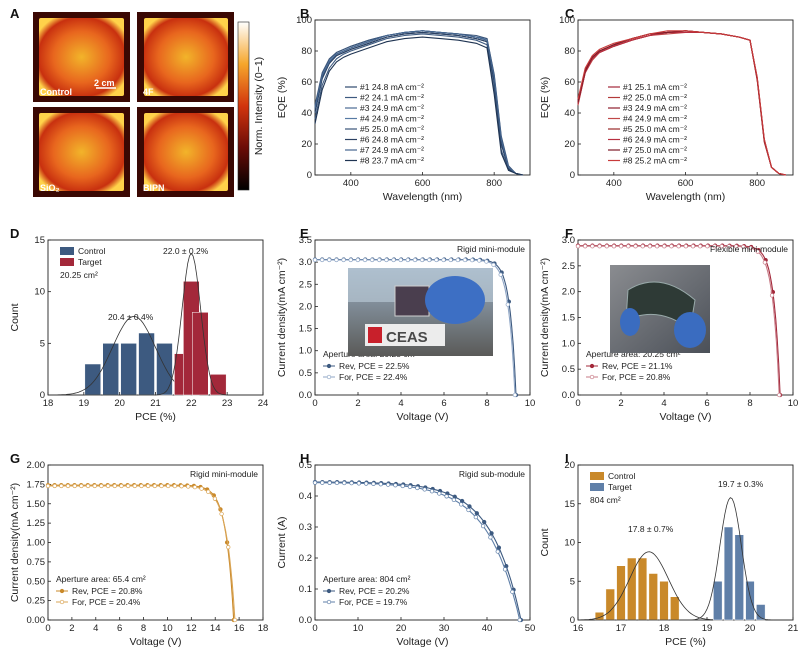 The height and width of the screenshot is (654, 800). What do you see at coordinates (423, 642) in the screenshot?
I see `x-axis-label: Voltage (V)` at bounding box center [423, 642].